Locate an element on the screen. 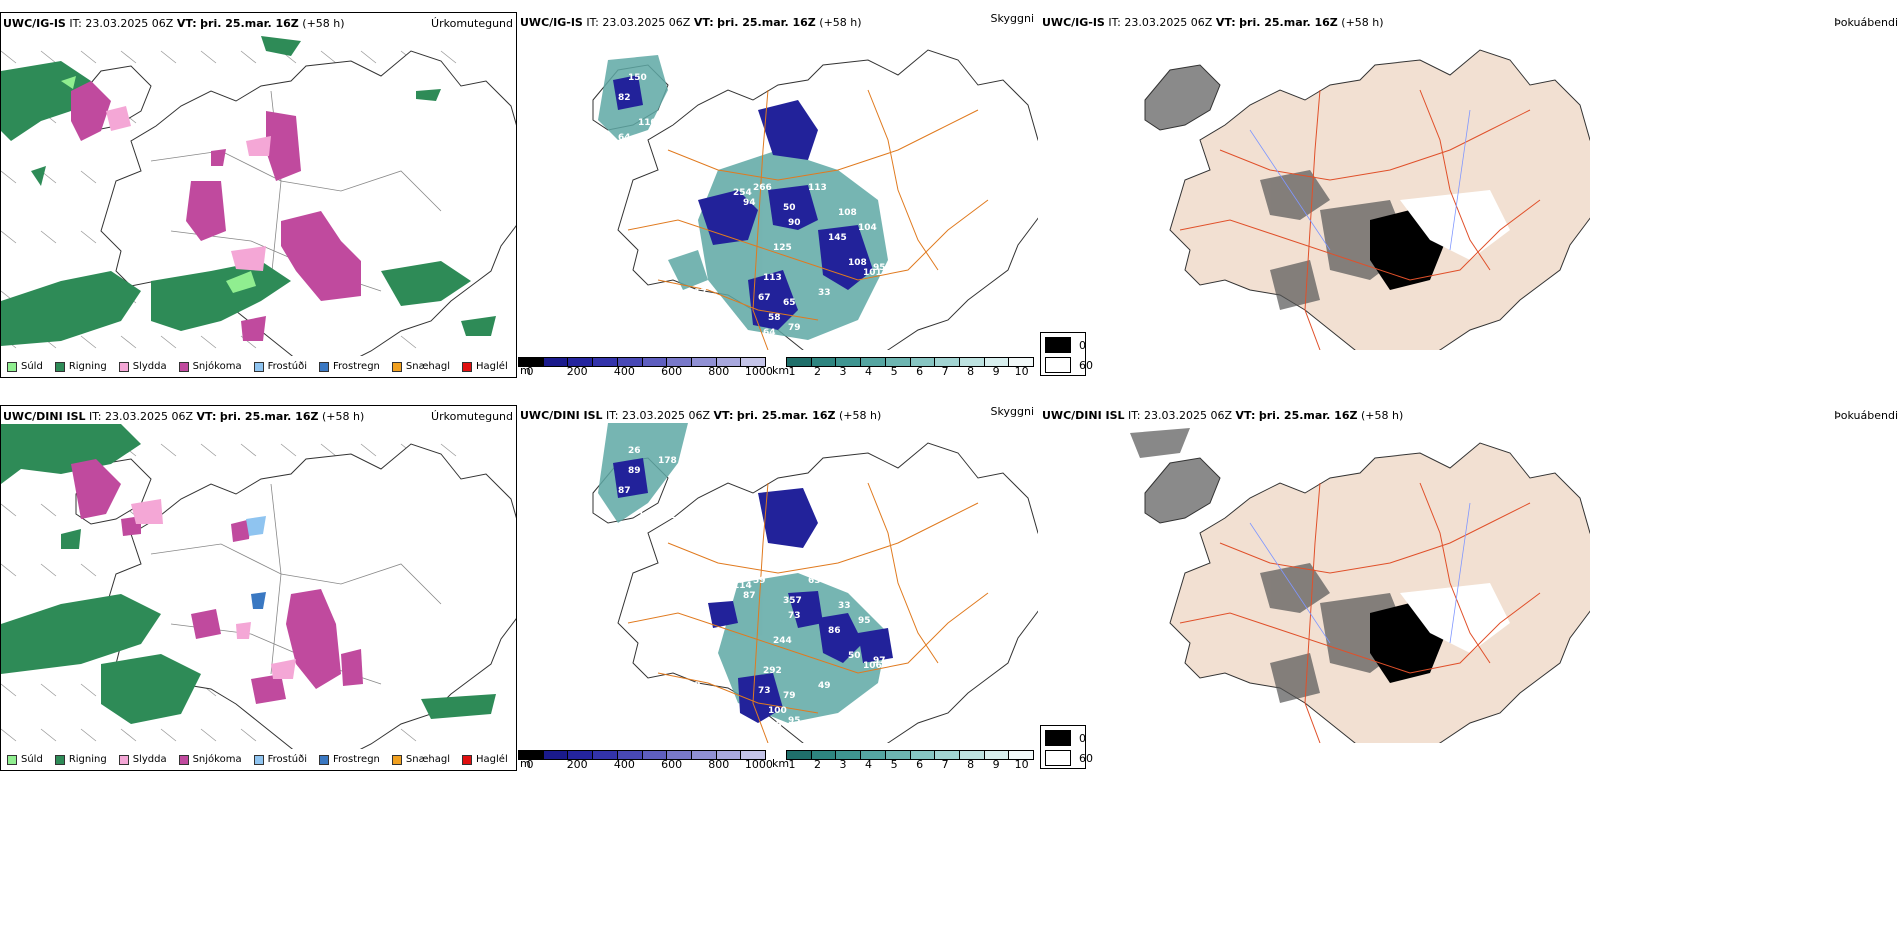 The image size is (1900, 950). legend-item-sudl: Súld is located at coordinates (25, 759).